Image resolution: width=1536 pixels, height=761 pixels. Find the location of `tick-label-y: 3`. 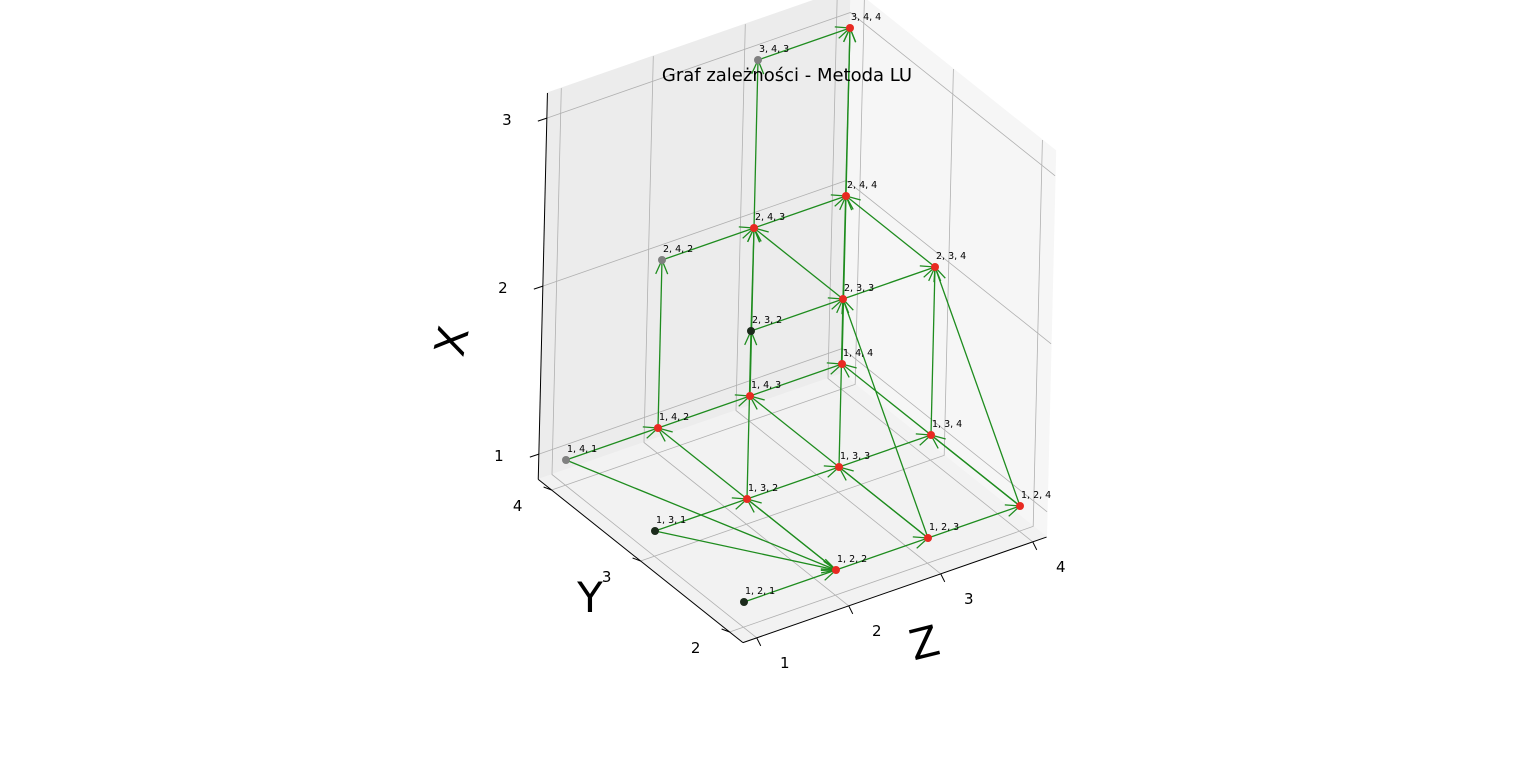

tick-label-y: 3 is located at coordinates (607, 577).